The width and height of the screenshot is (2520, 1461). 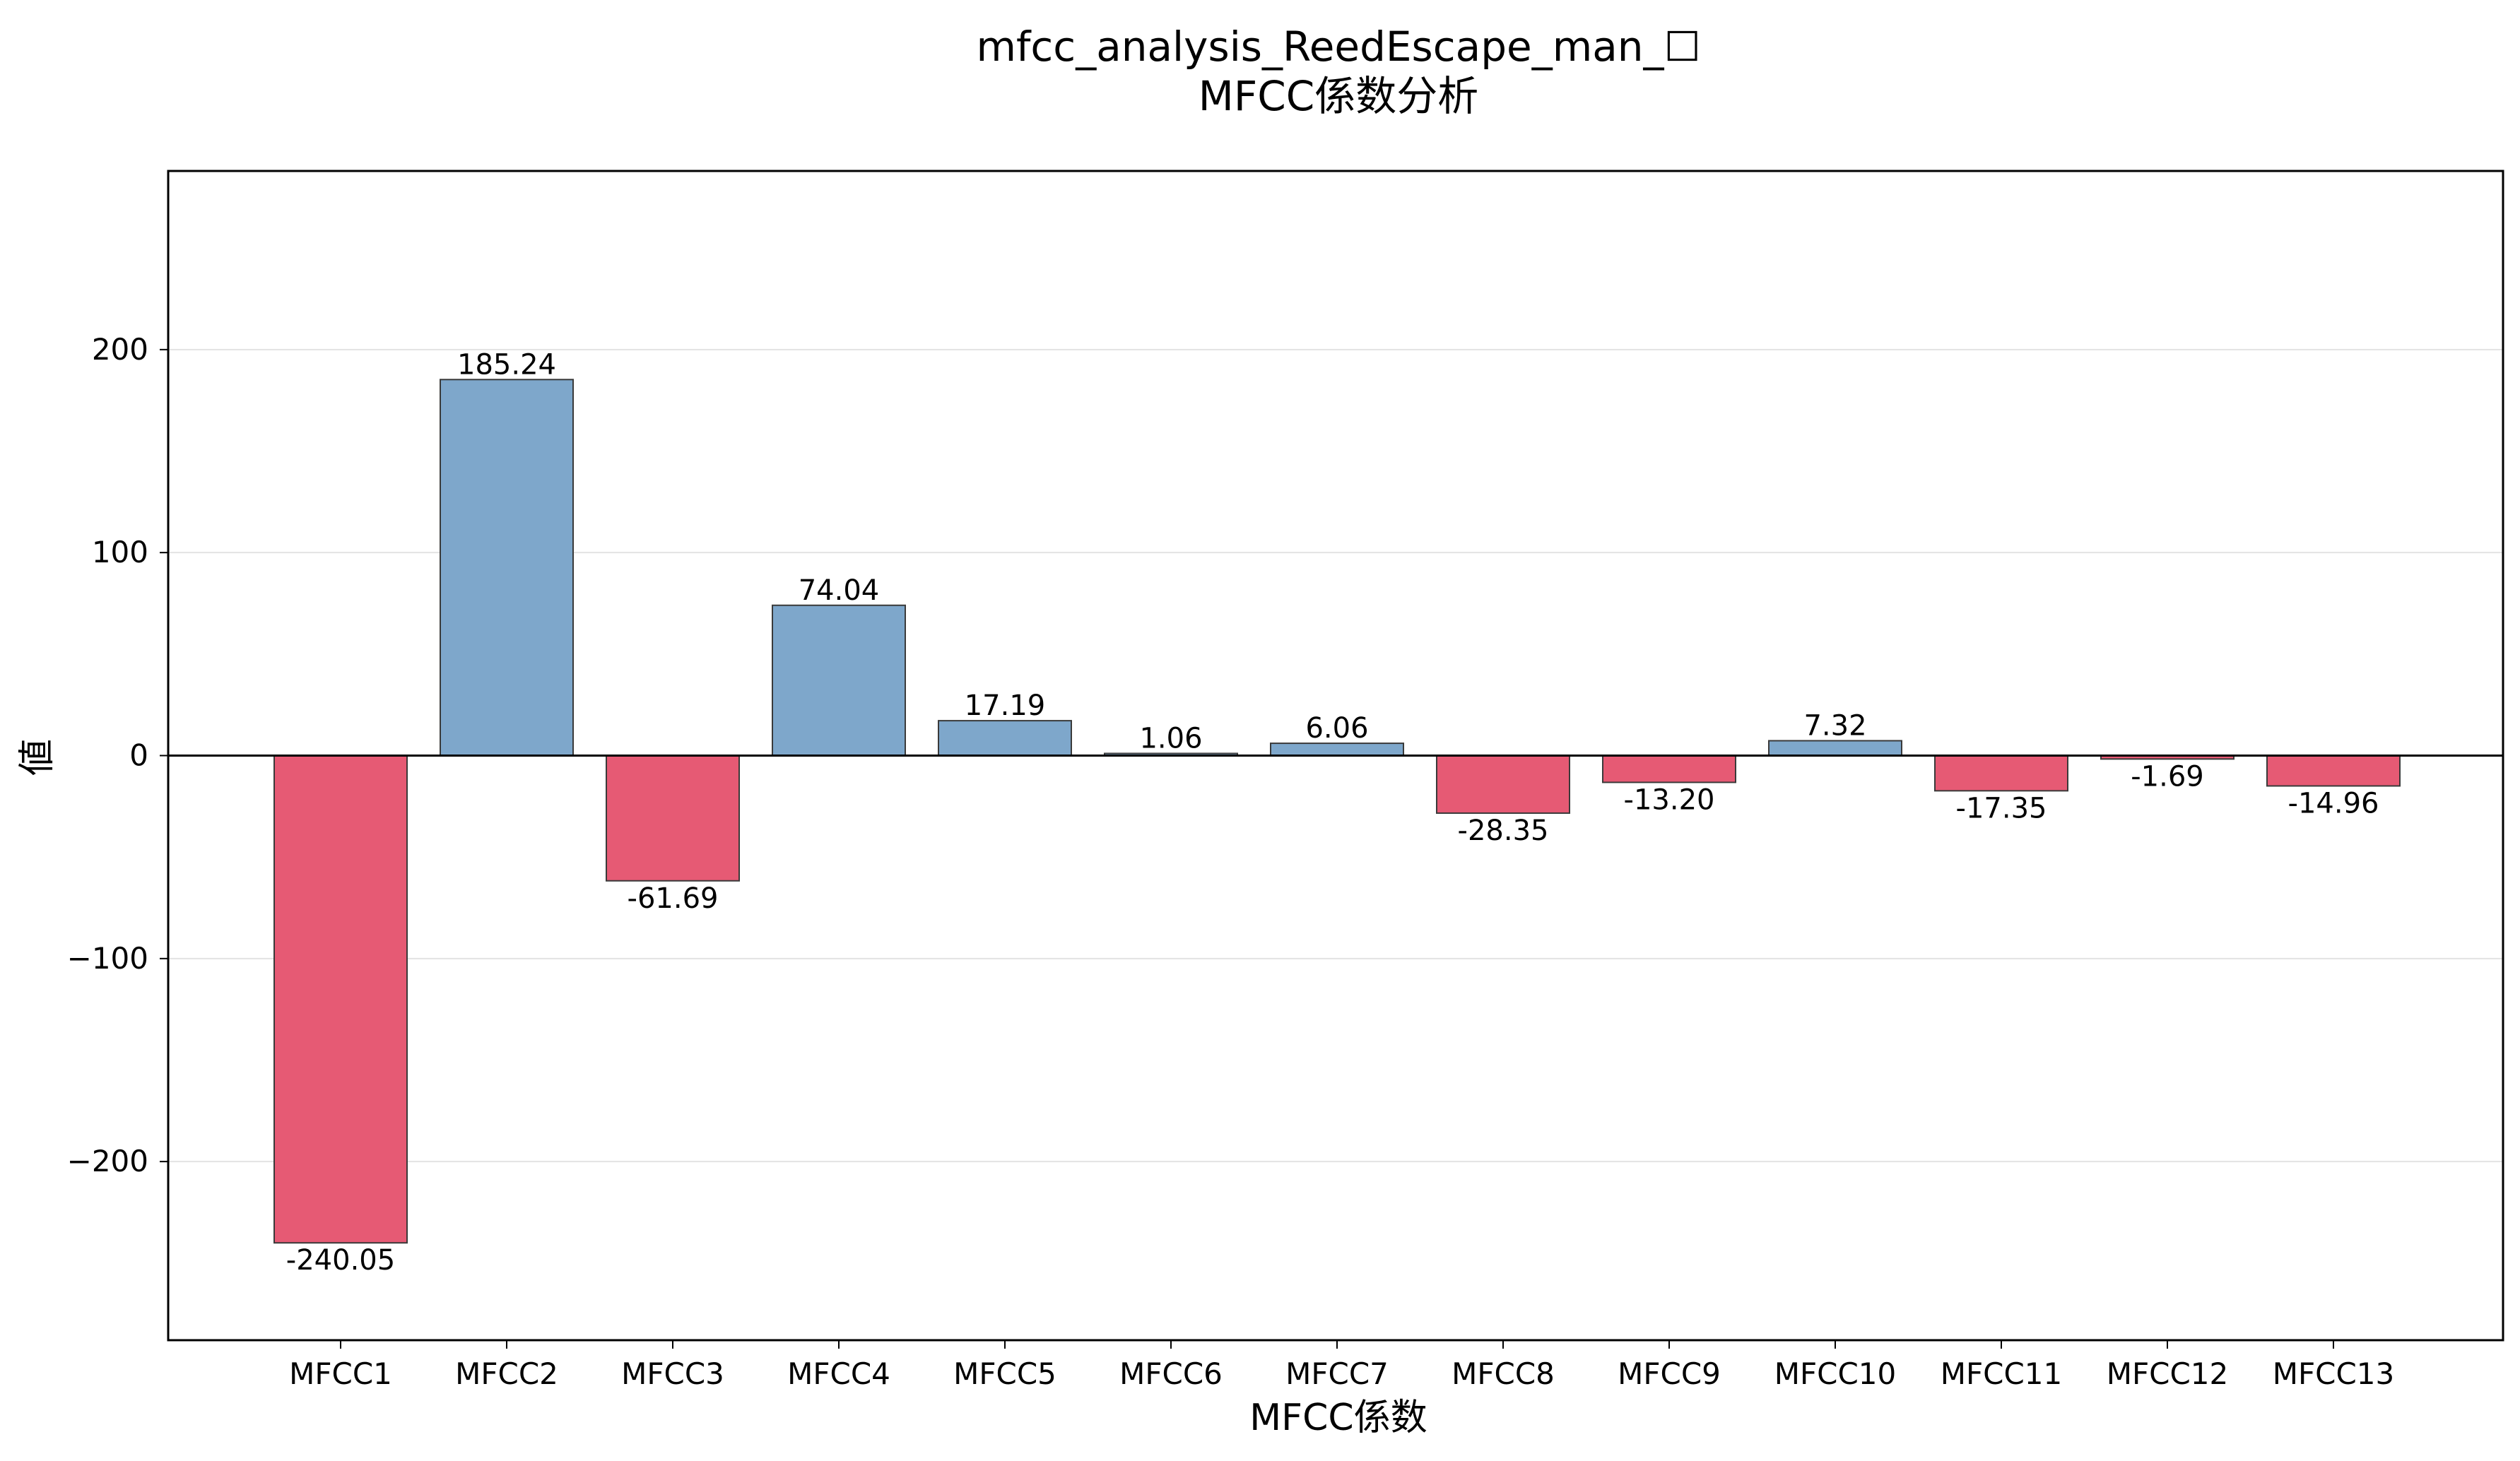 I want to click on data-label: 74.04, so click(x=840, y=590).